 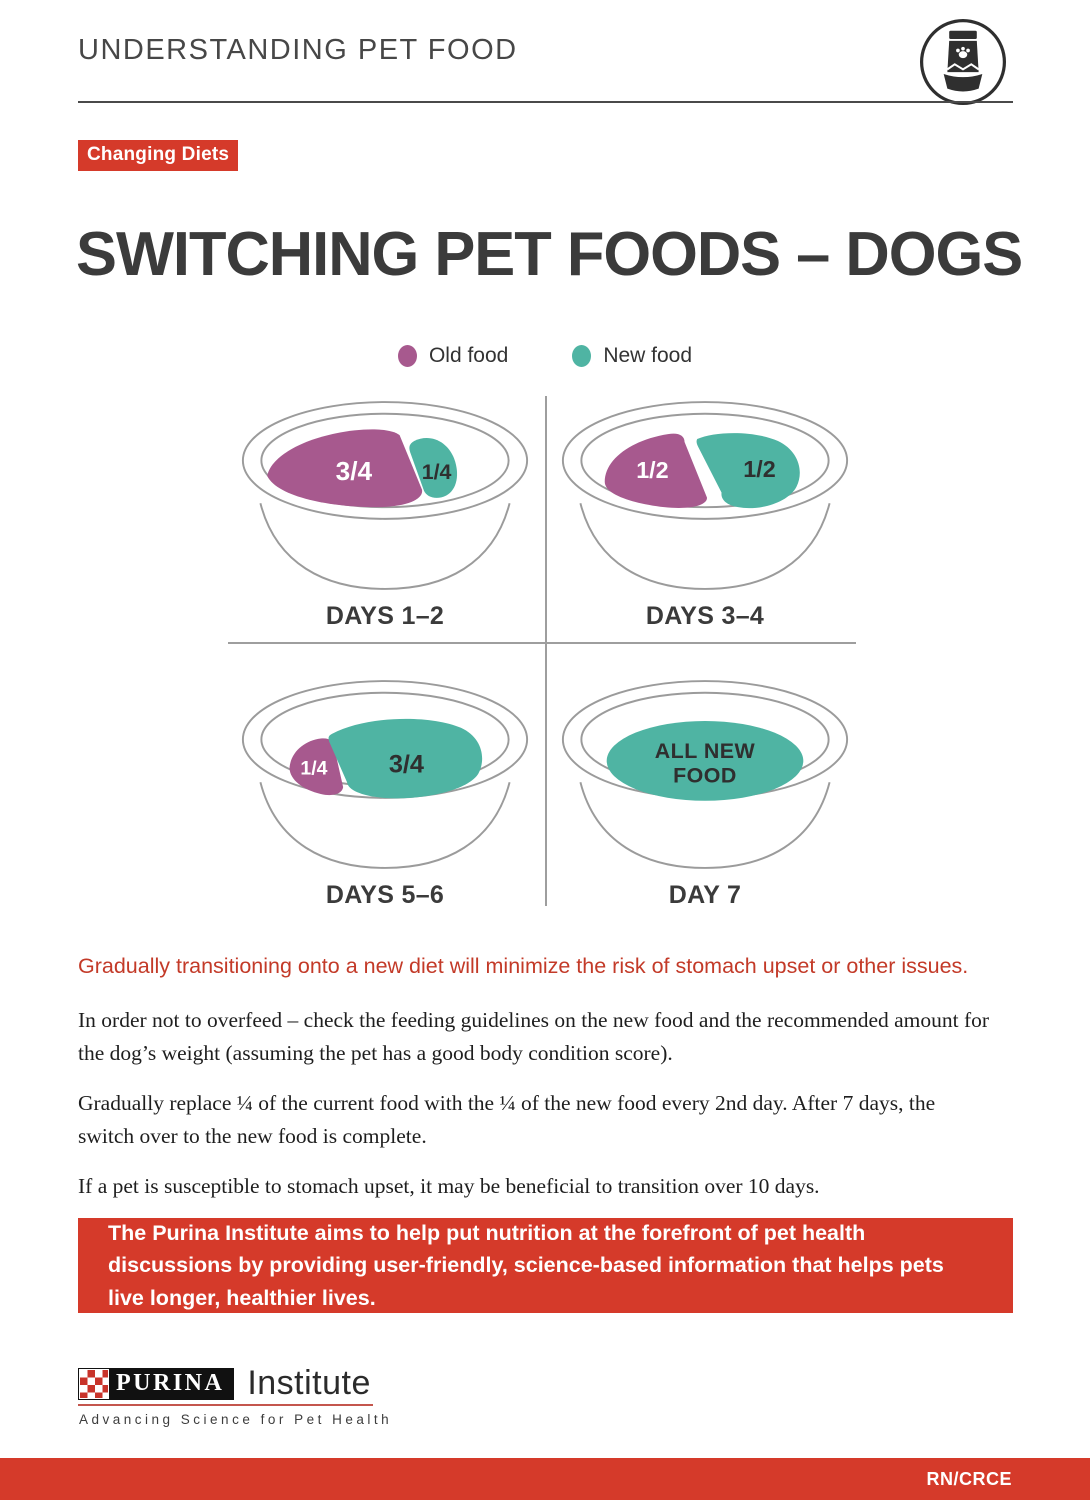 I want to click on section-badge: Changing Diets, so click(x=158, y=155).